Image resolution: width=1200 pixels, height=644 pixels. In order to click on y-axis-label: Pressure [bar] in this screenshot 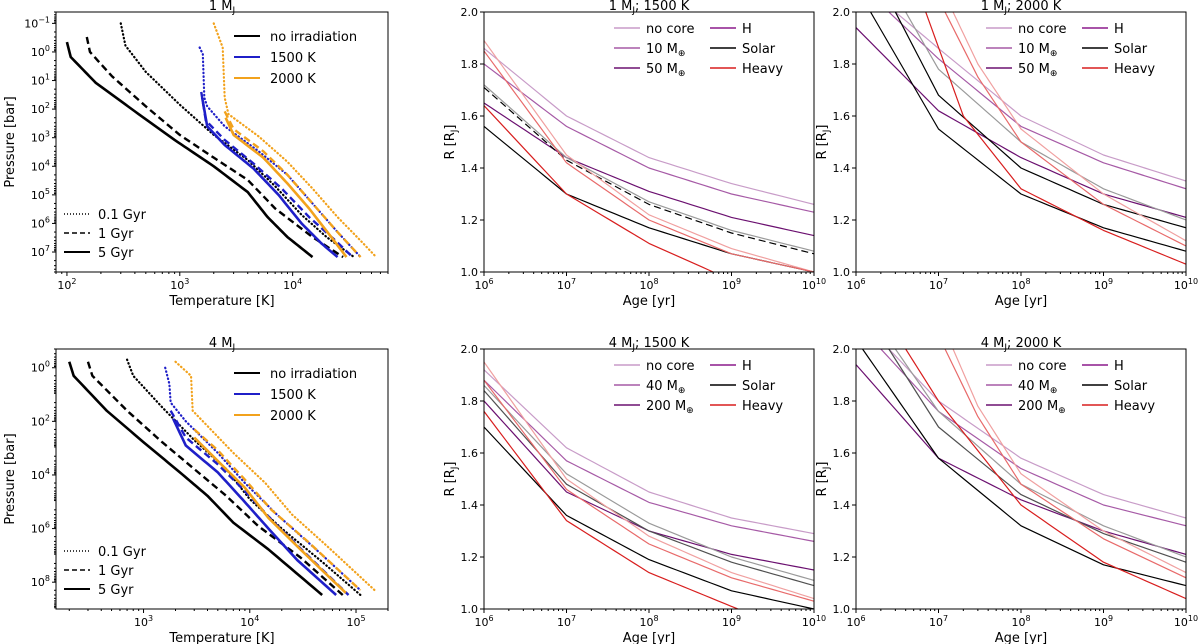, I will do `click(10, 478)`.